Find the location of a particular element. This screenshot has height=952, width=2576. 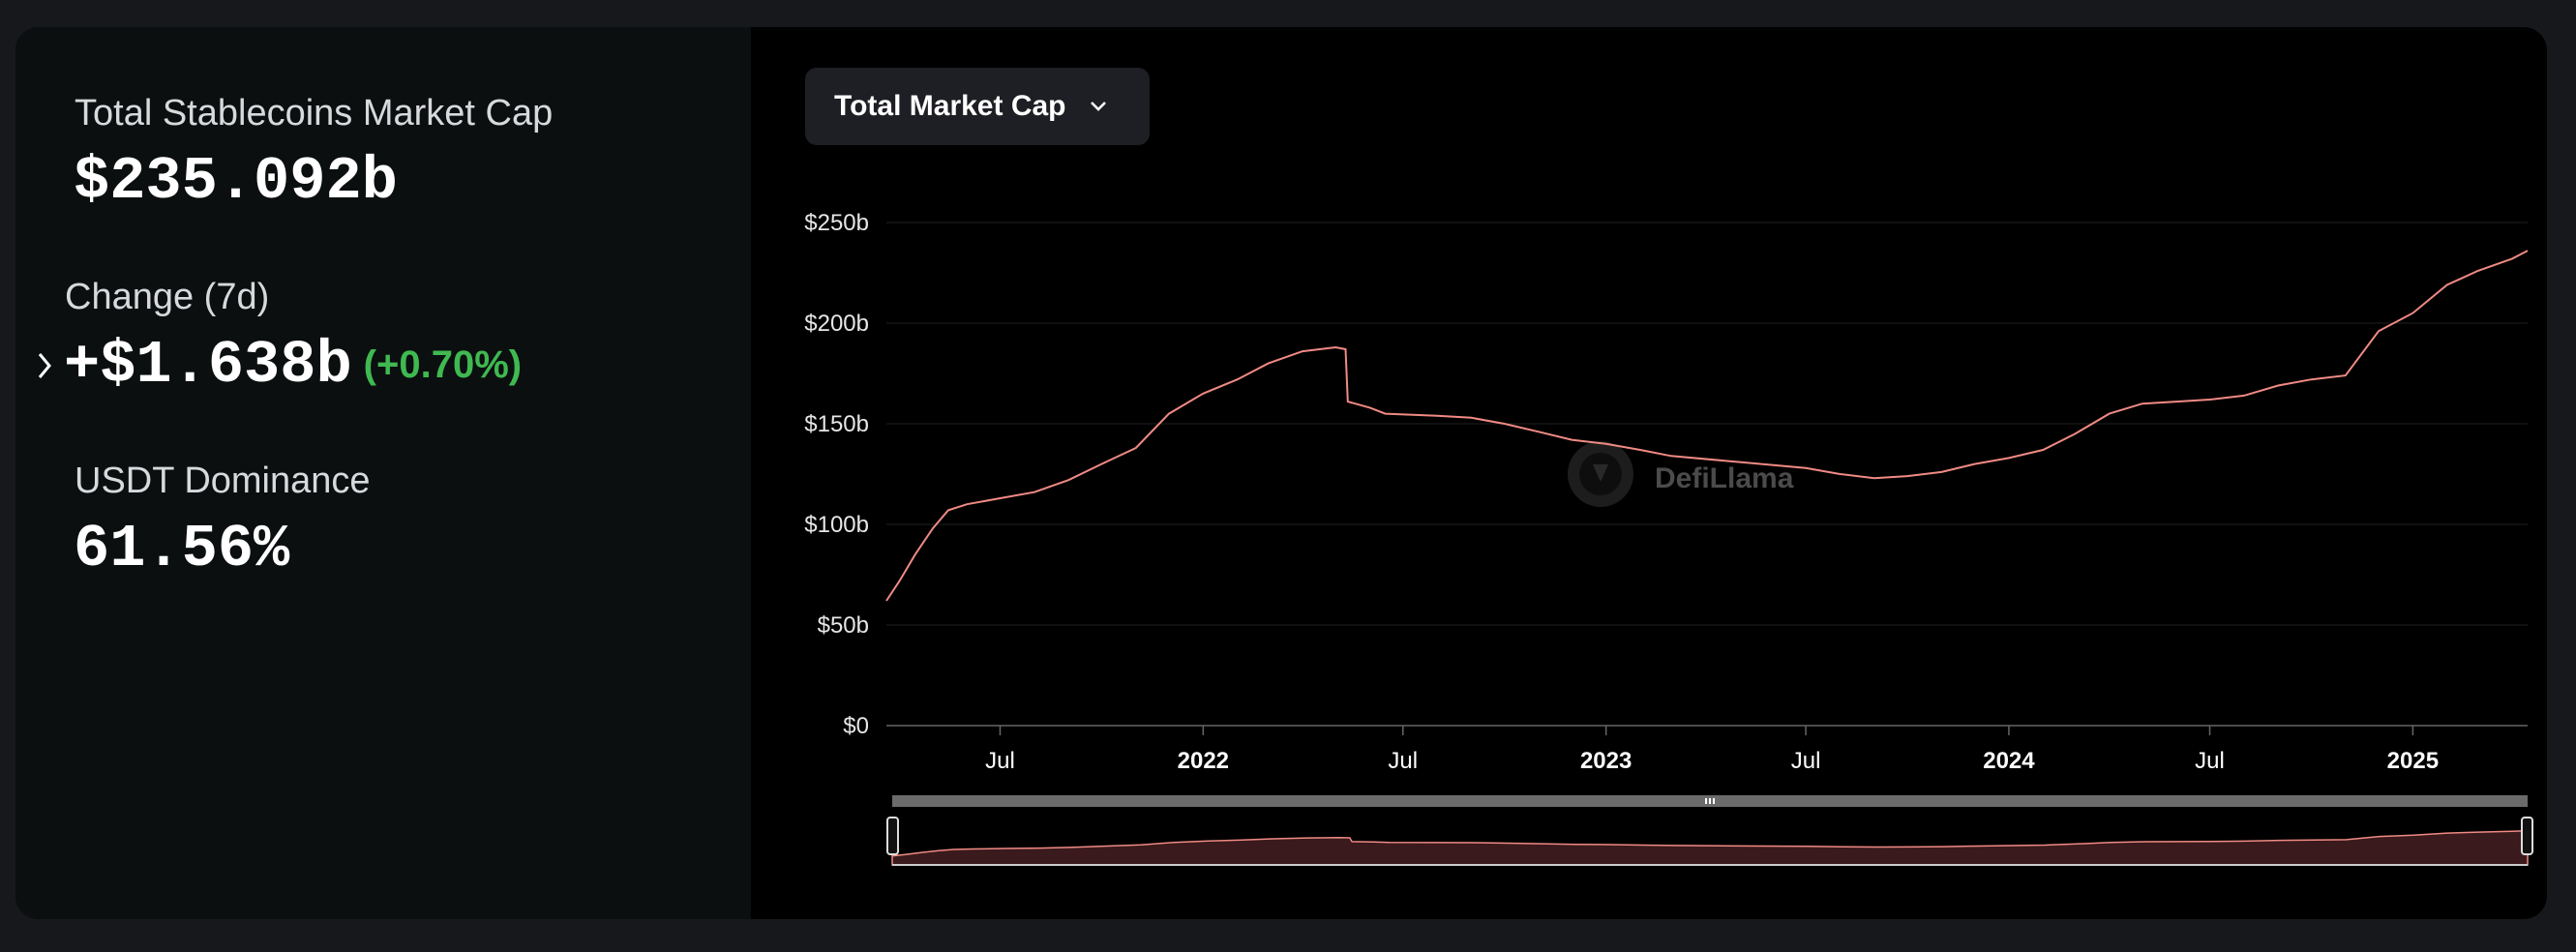

defillama-logo-icon is located at coordinates (1600, 474).